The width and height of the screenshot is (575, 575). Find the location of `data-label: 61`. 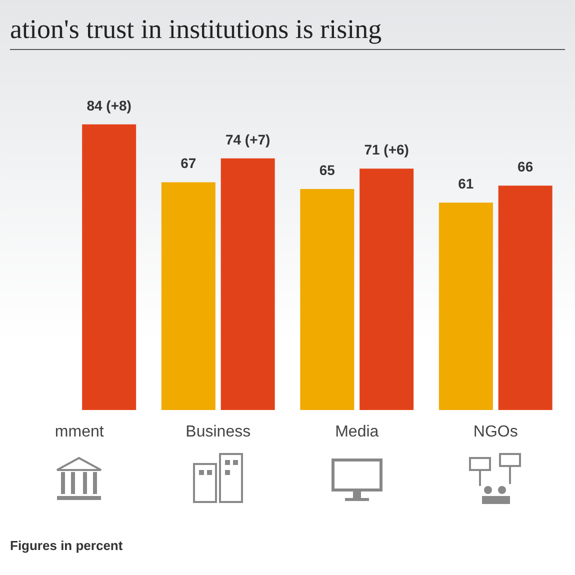

data-label: 61 is located at coordinates (466, 184).